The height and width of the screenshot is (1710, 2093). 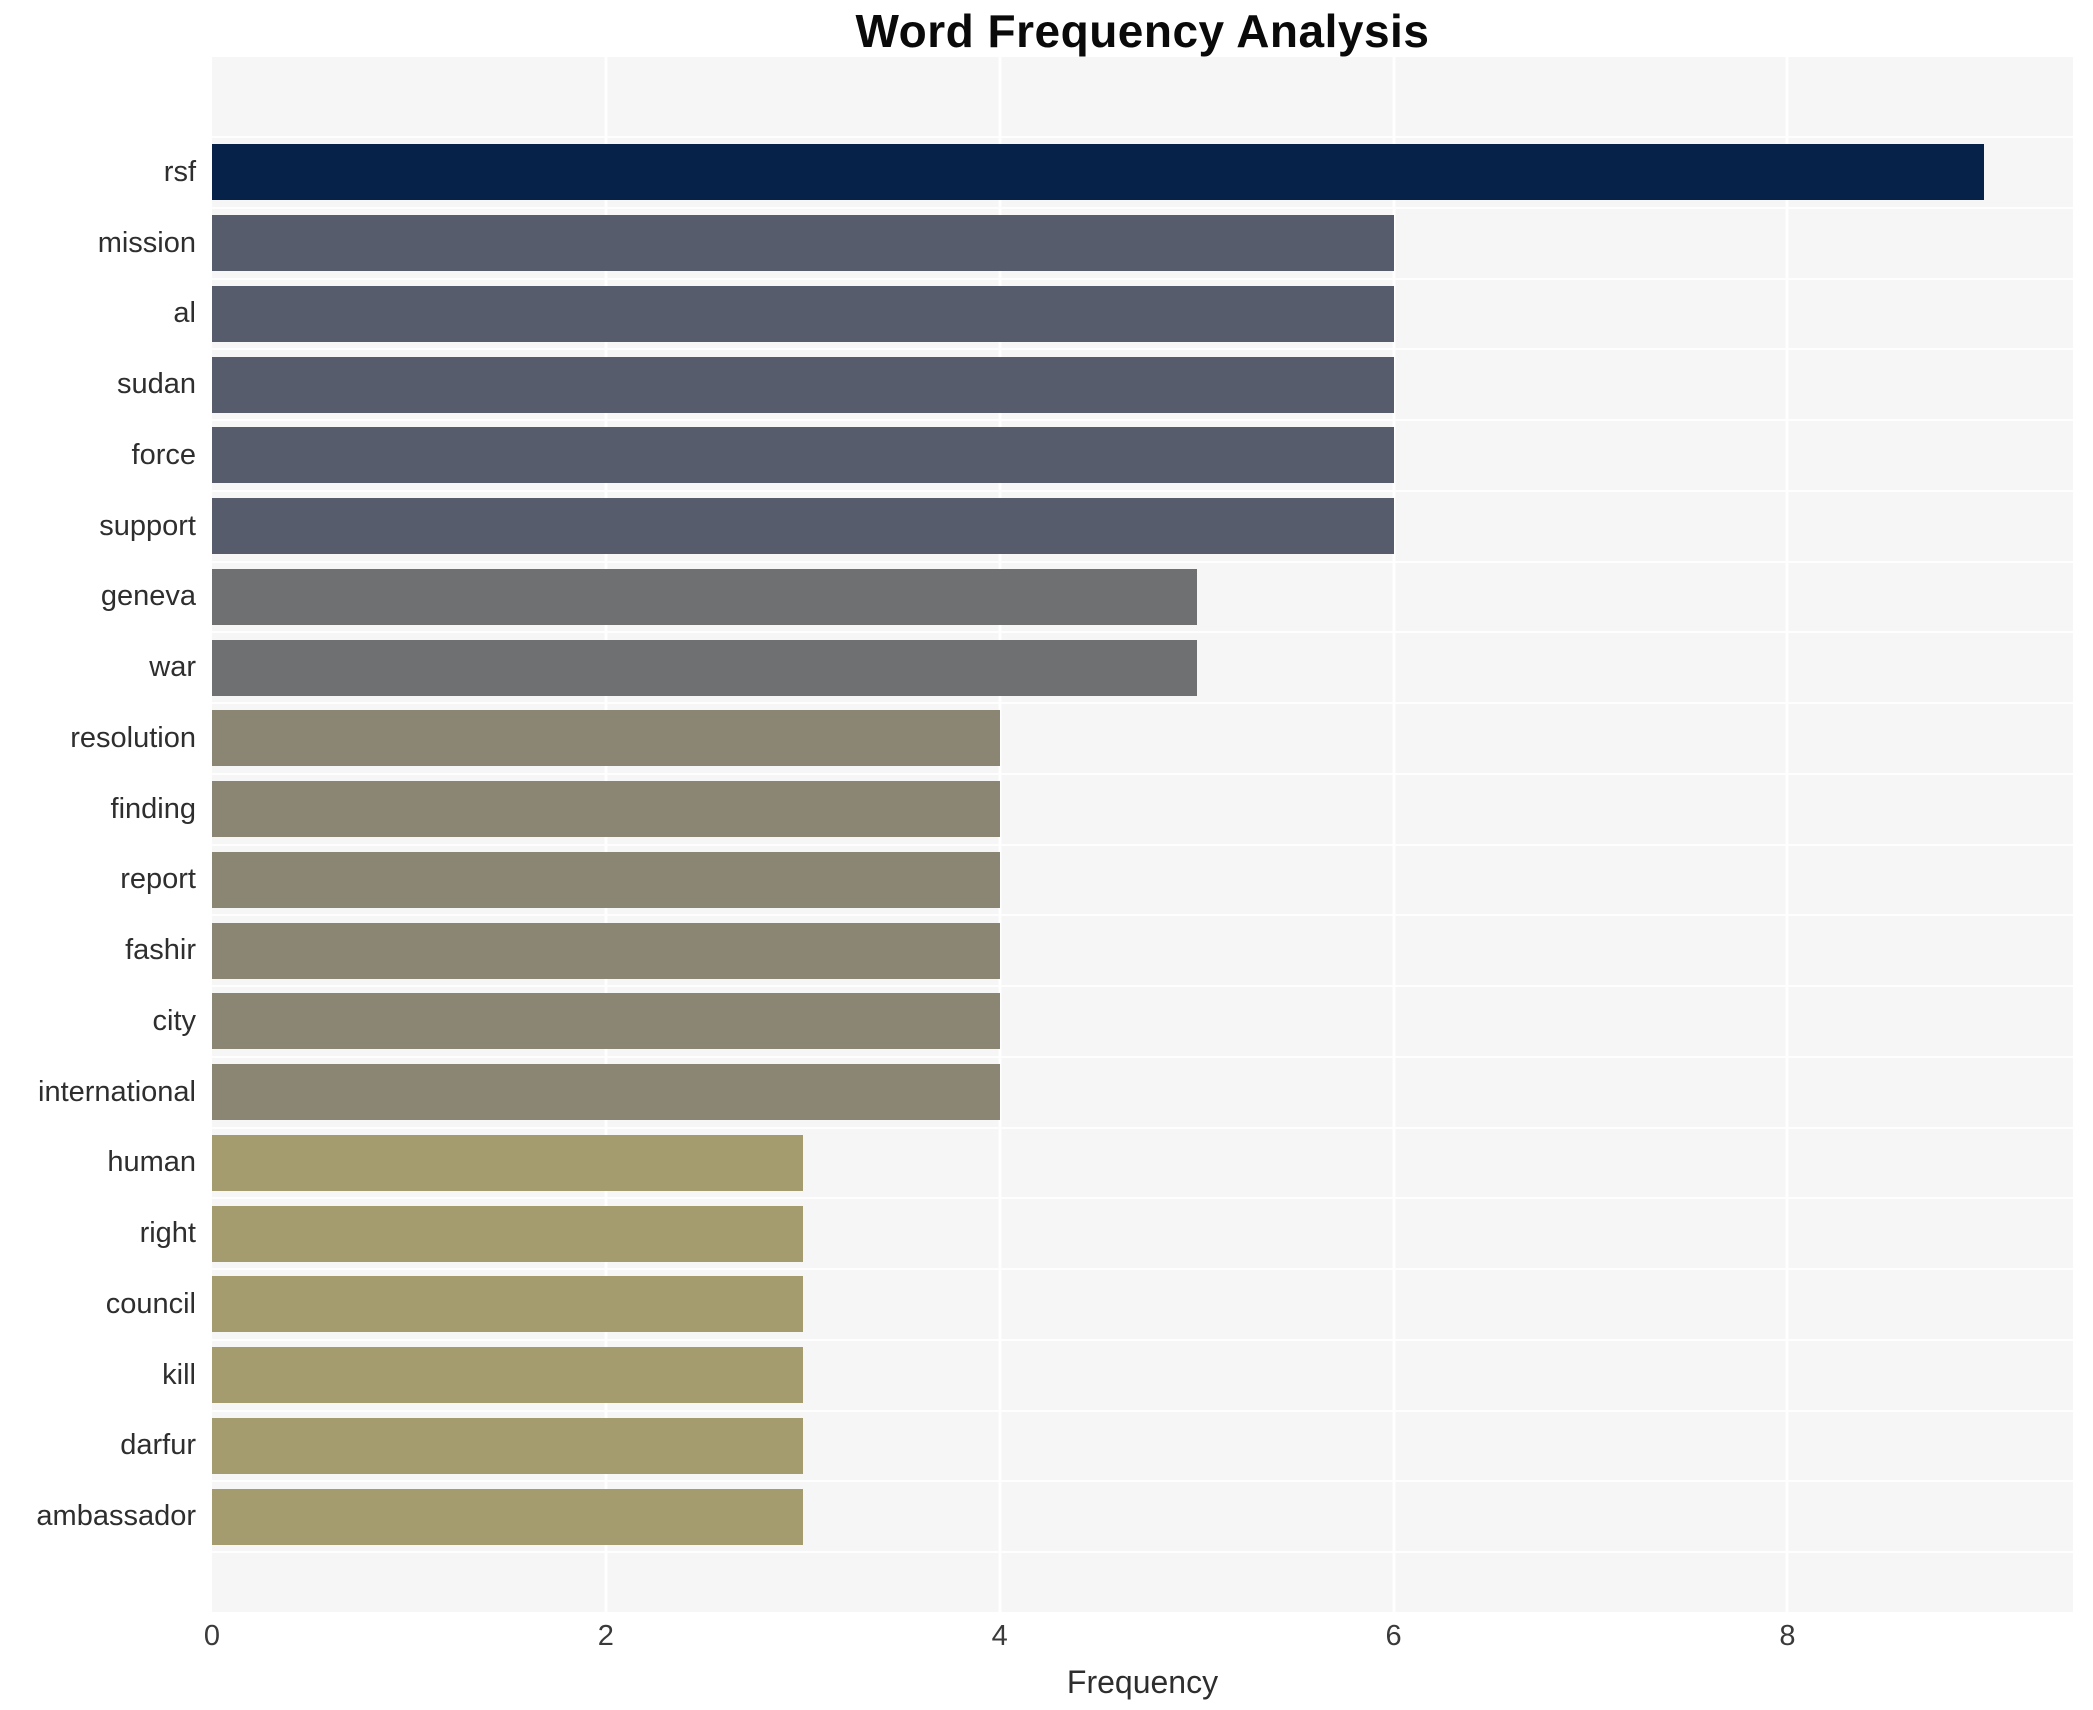 I want to click on bar-row: support, so click(x=1036, y=527).